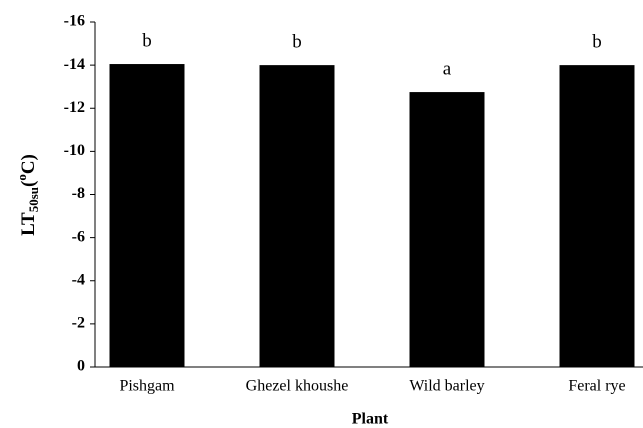  I want to click on y-title-sup: o, so click(21, 177).